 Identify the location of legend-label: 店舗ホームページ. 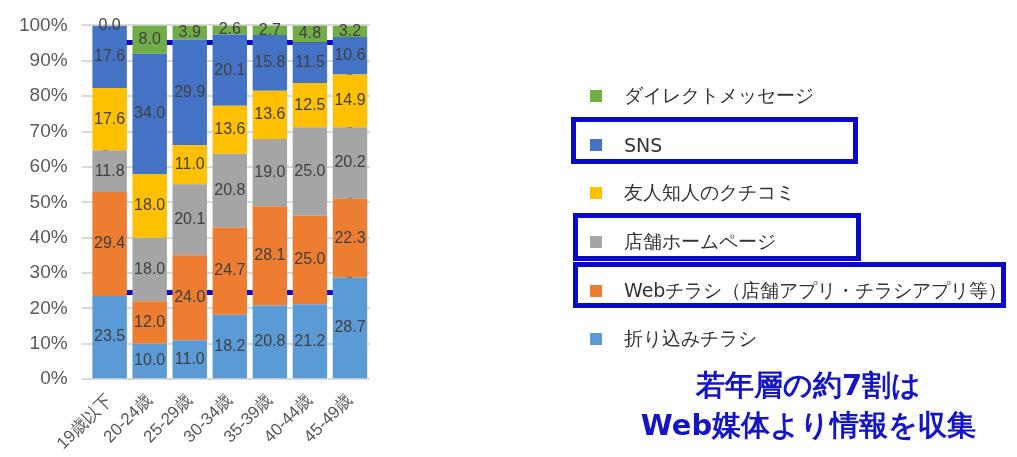
(700, 242).